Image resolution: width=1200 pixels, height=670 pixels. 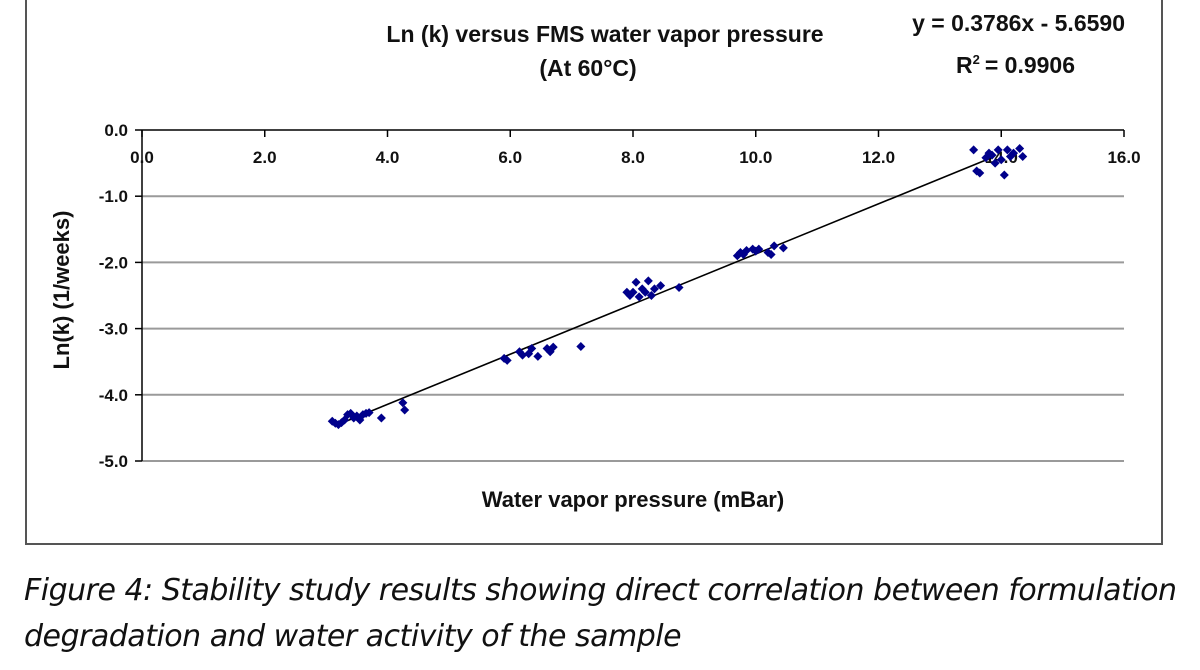 What do you see at coordinates (113, 196) in the screenshot?
I see `y-tick-label-1: -1.0` at bounding box center [113, 196].